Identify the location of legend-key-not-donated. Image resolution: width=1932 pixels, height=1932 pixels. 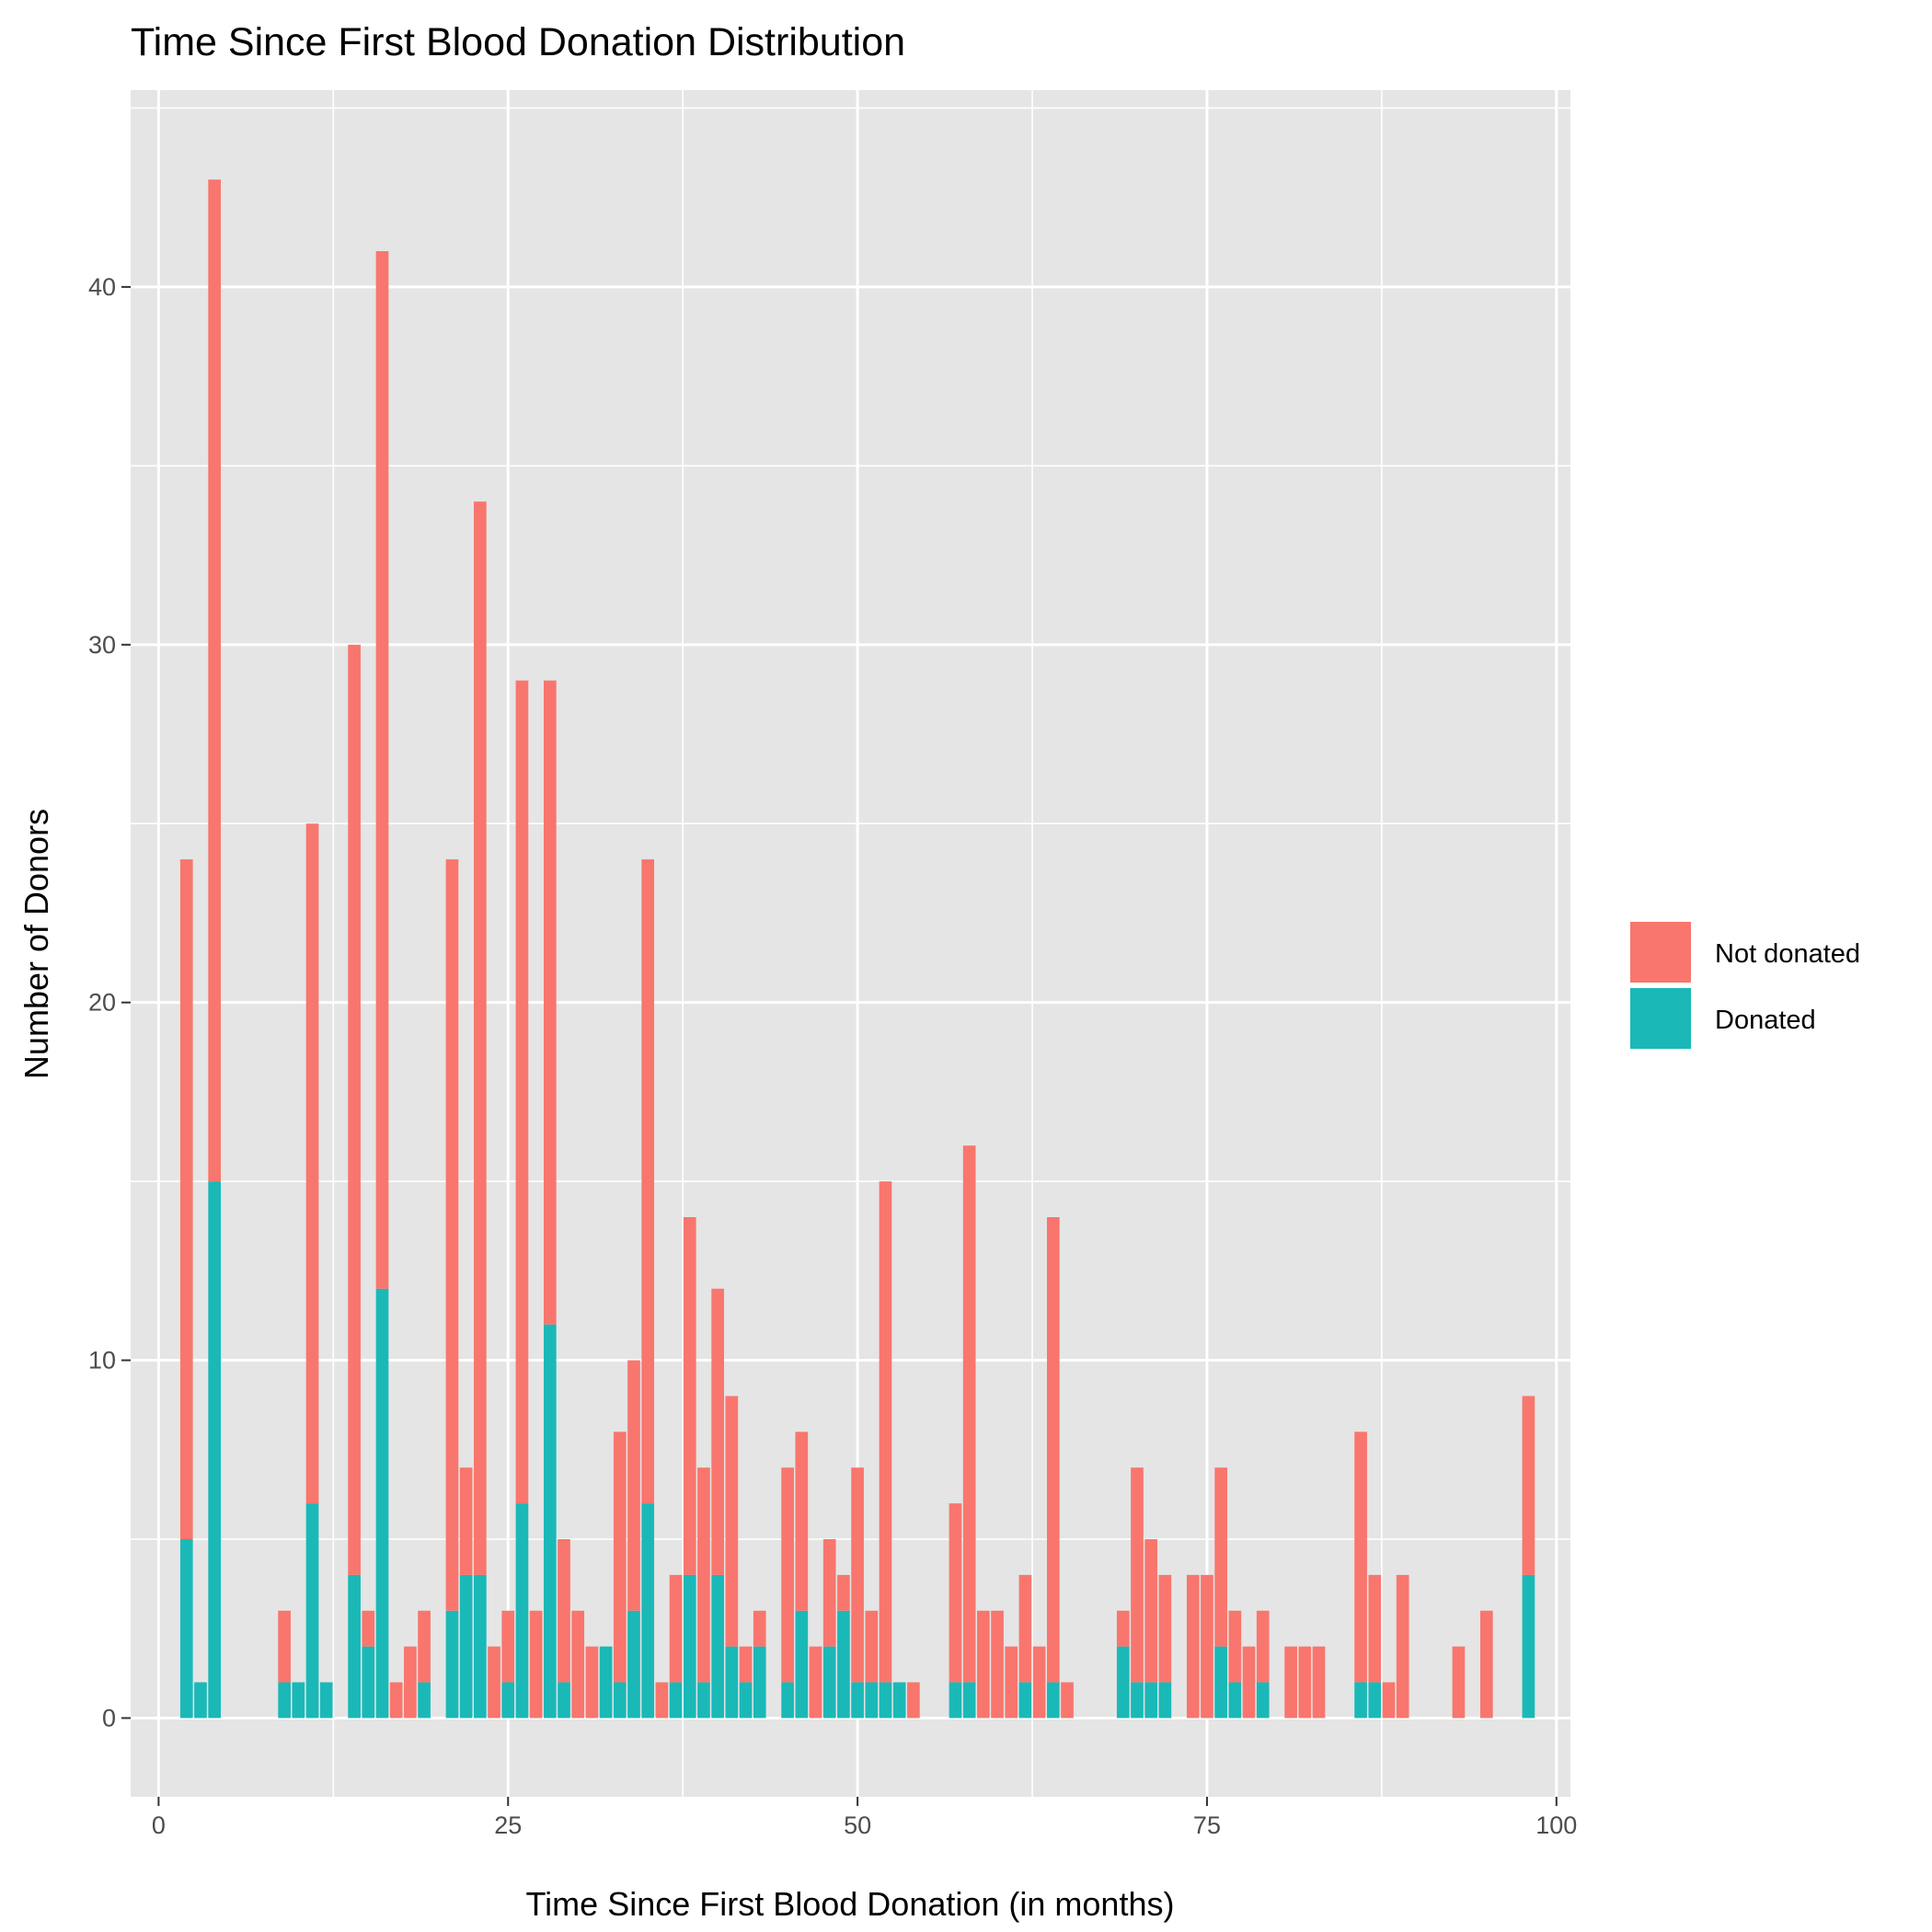
(1660, 952).